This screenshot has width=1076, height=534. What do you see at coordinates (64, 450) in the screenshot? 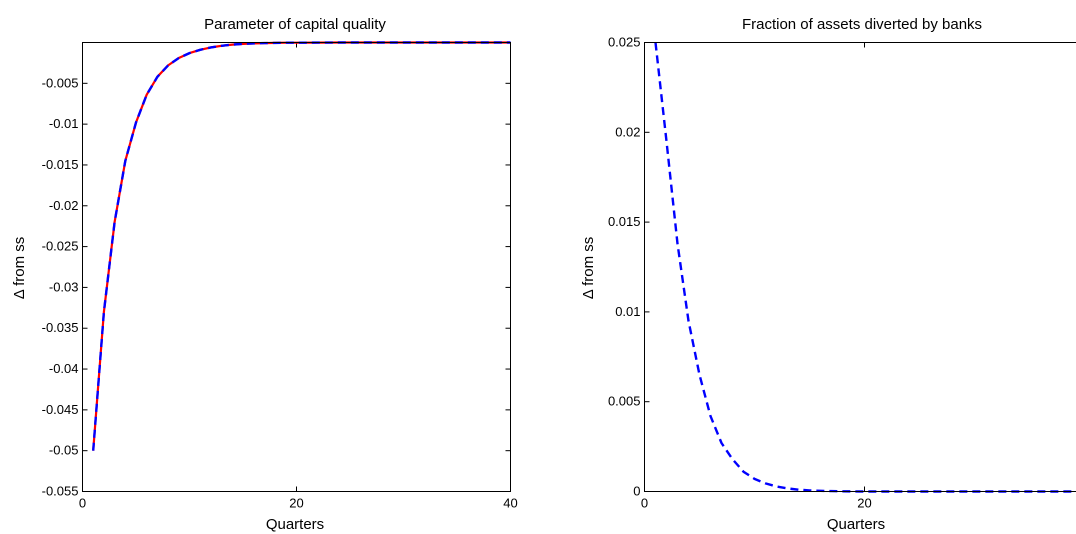
I see `y-tick-label: -0.05` at bounding box center [64, 450].